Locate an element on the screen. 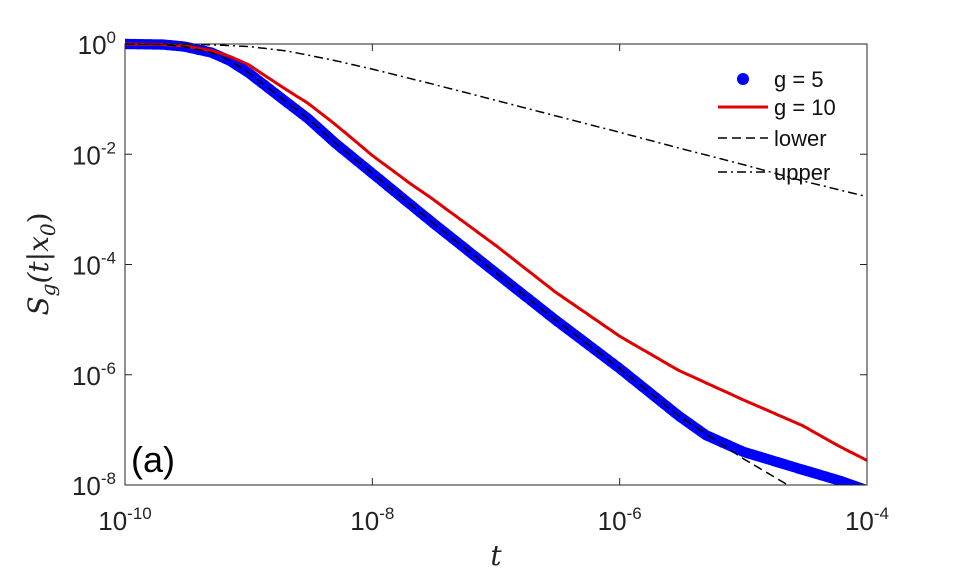 The image size is (959, 575). y-tick-label: 10⁻⁴ is located at coordinates (94, 265).